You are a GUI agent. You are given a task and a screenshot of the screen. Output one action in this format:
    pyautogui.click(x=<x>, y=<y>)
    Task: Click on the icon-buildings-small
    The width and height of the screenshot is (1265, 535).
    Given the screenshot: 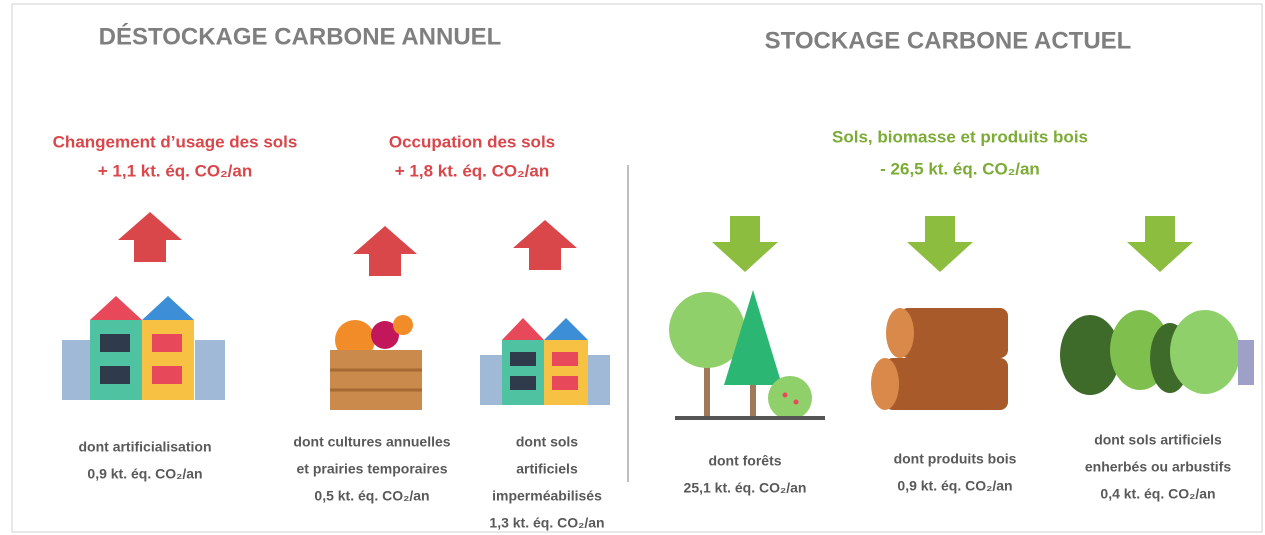 What is the action you would take?
    pyautogui.click(x=545, y=361)
    